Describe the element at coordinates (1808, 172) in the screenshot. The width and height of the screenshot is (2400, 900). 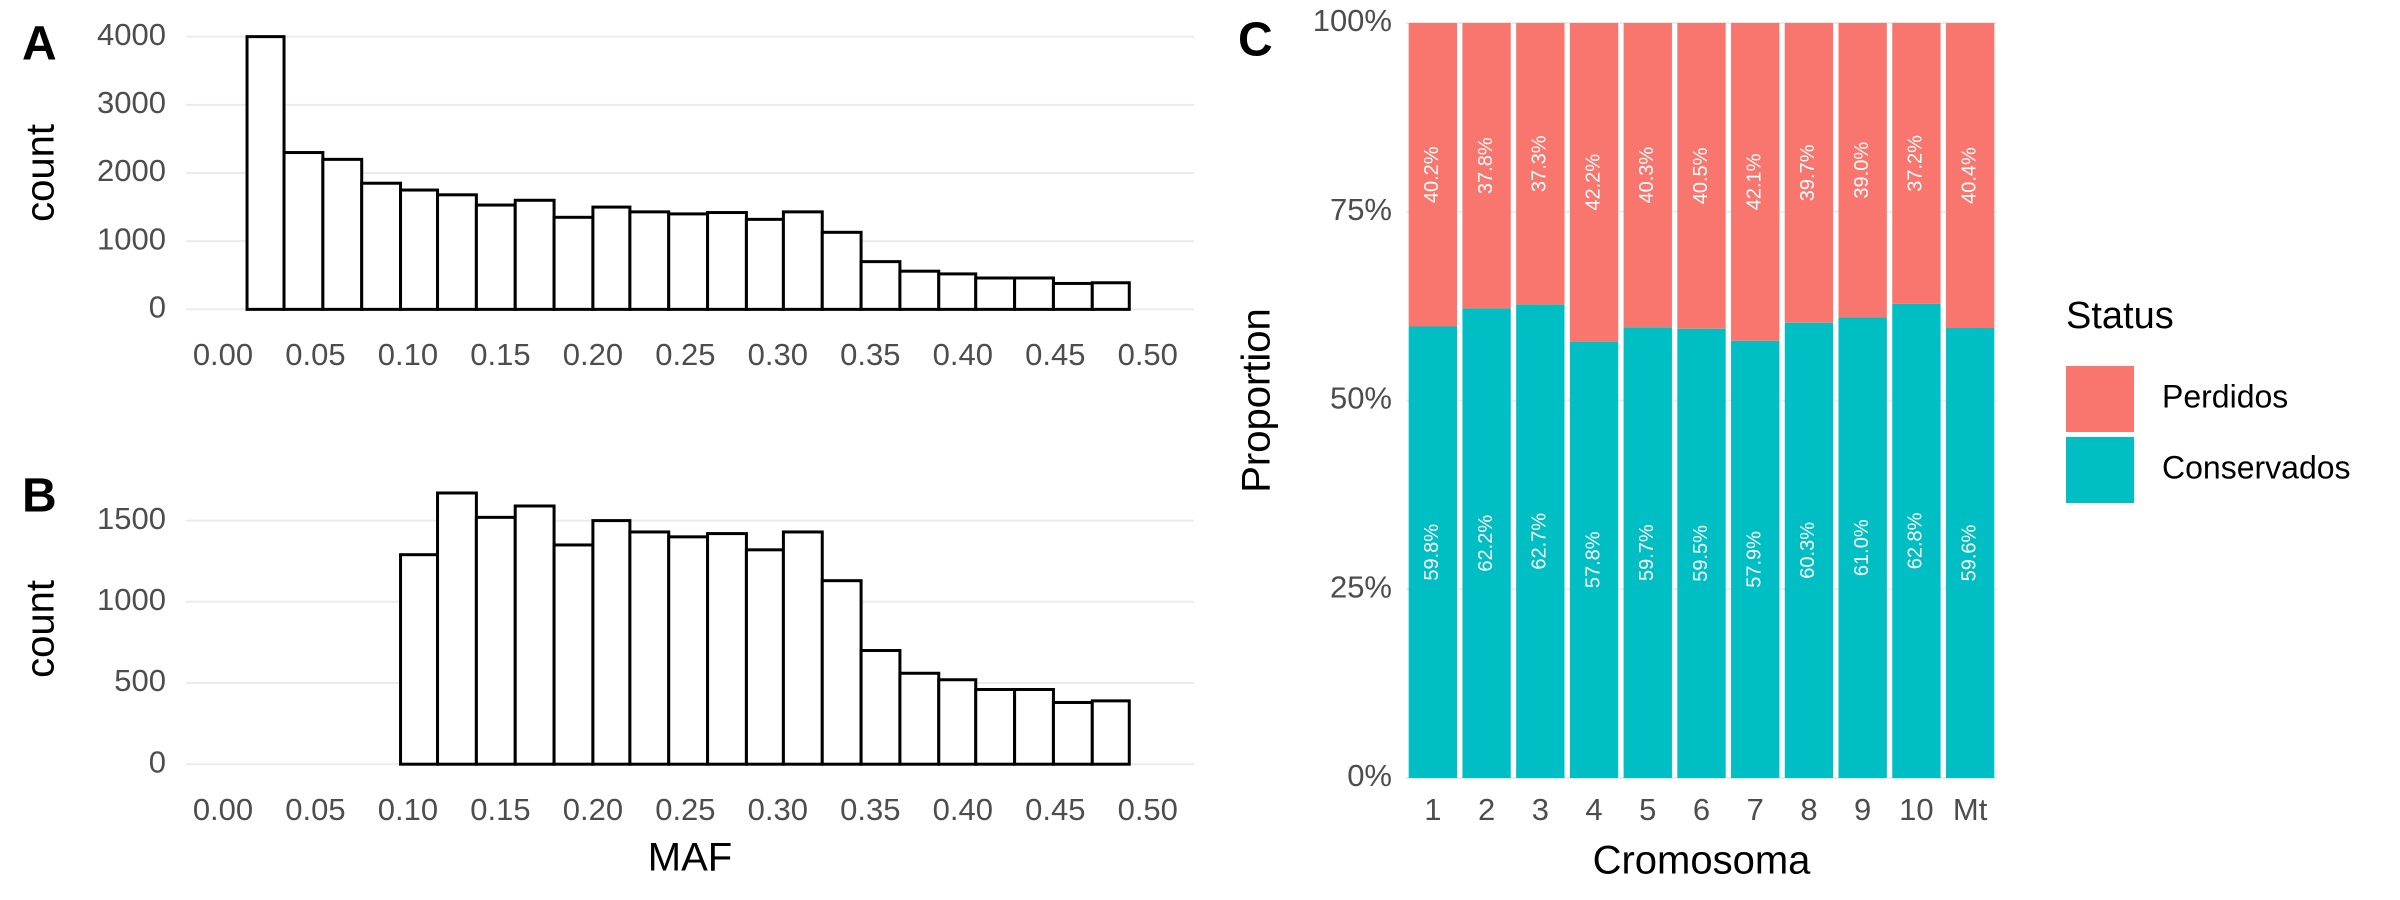
I see `value-label: 39.7%` at that location.